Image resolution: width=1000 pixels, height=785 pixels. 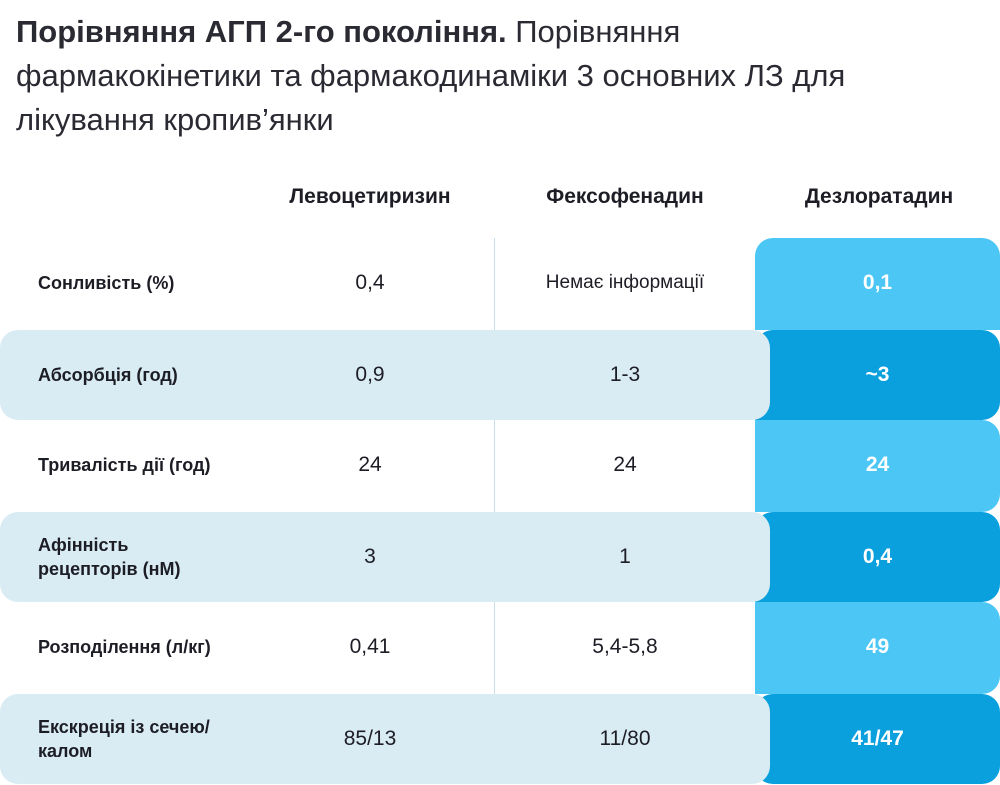 What do you see at coordinates (879, 196) in the screenshot?
I see `column-header-desloratadine: Дезлоратадин` at bounding box center [879, 196].